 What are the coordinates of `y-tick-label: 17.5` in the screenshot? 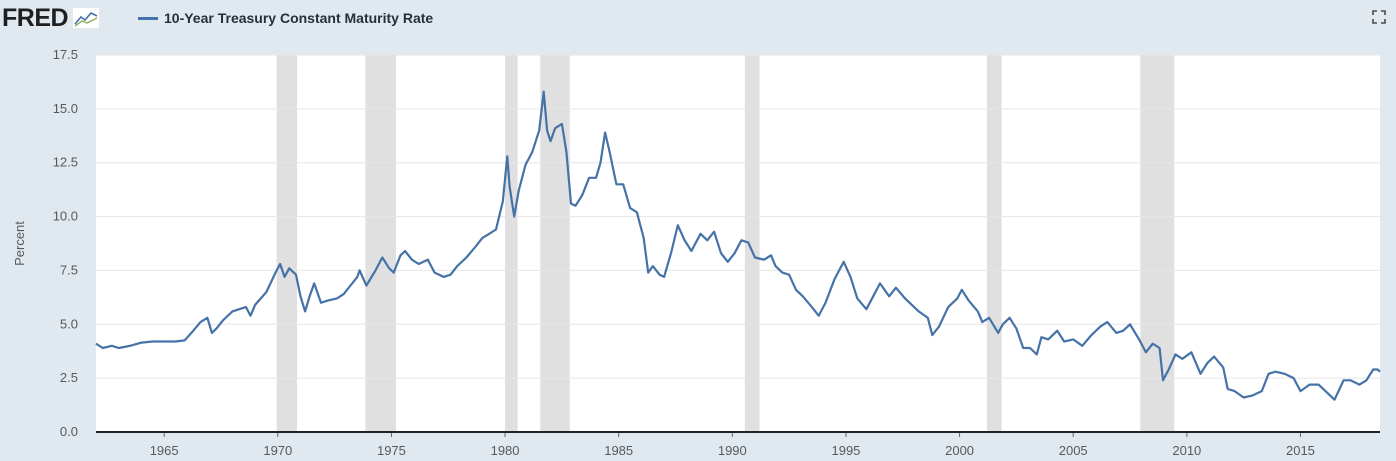 It's located at (65, 54).